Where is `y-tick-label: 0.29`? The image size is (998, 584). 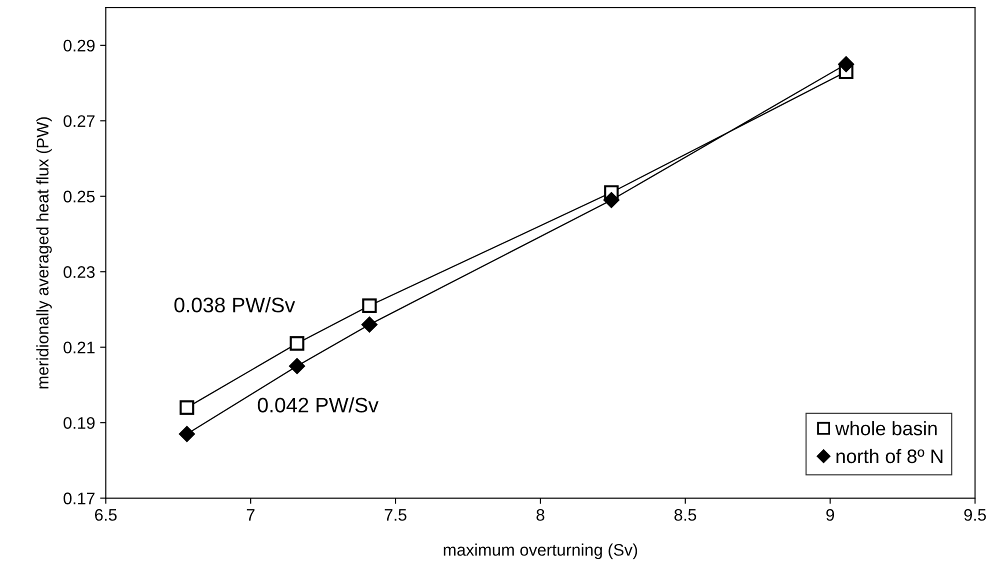
y-tick-label: 0.29 is located at coordinates (79, 46).